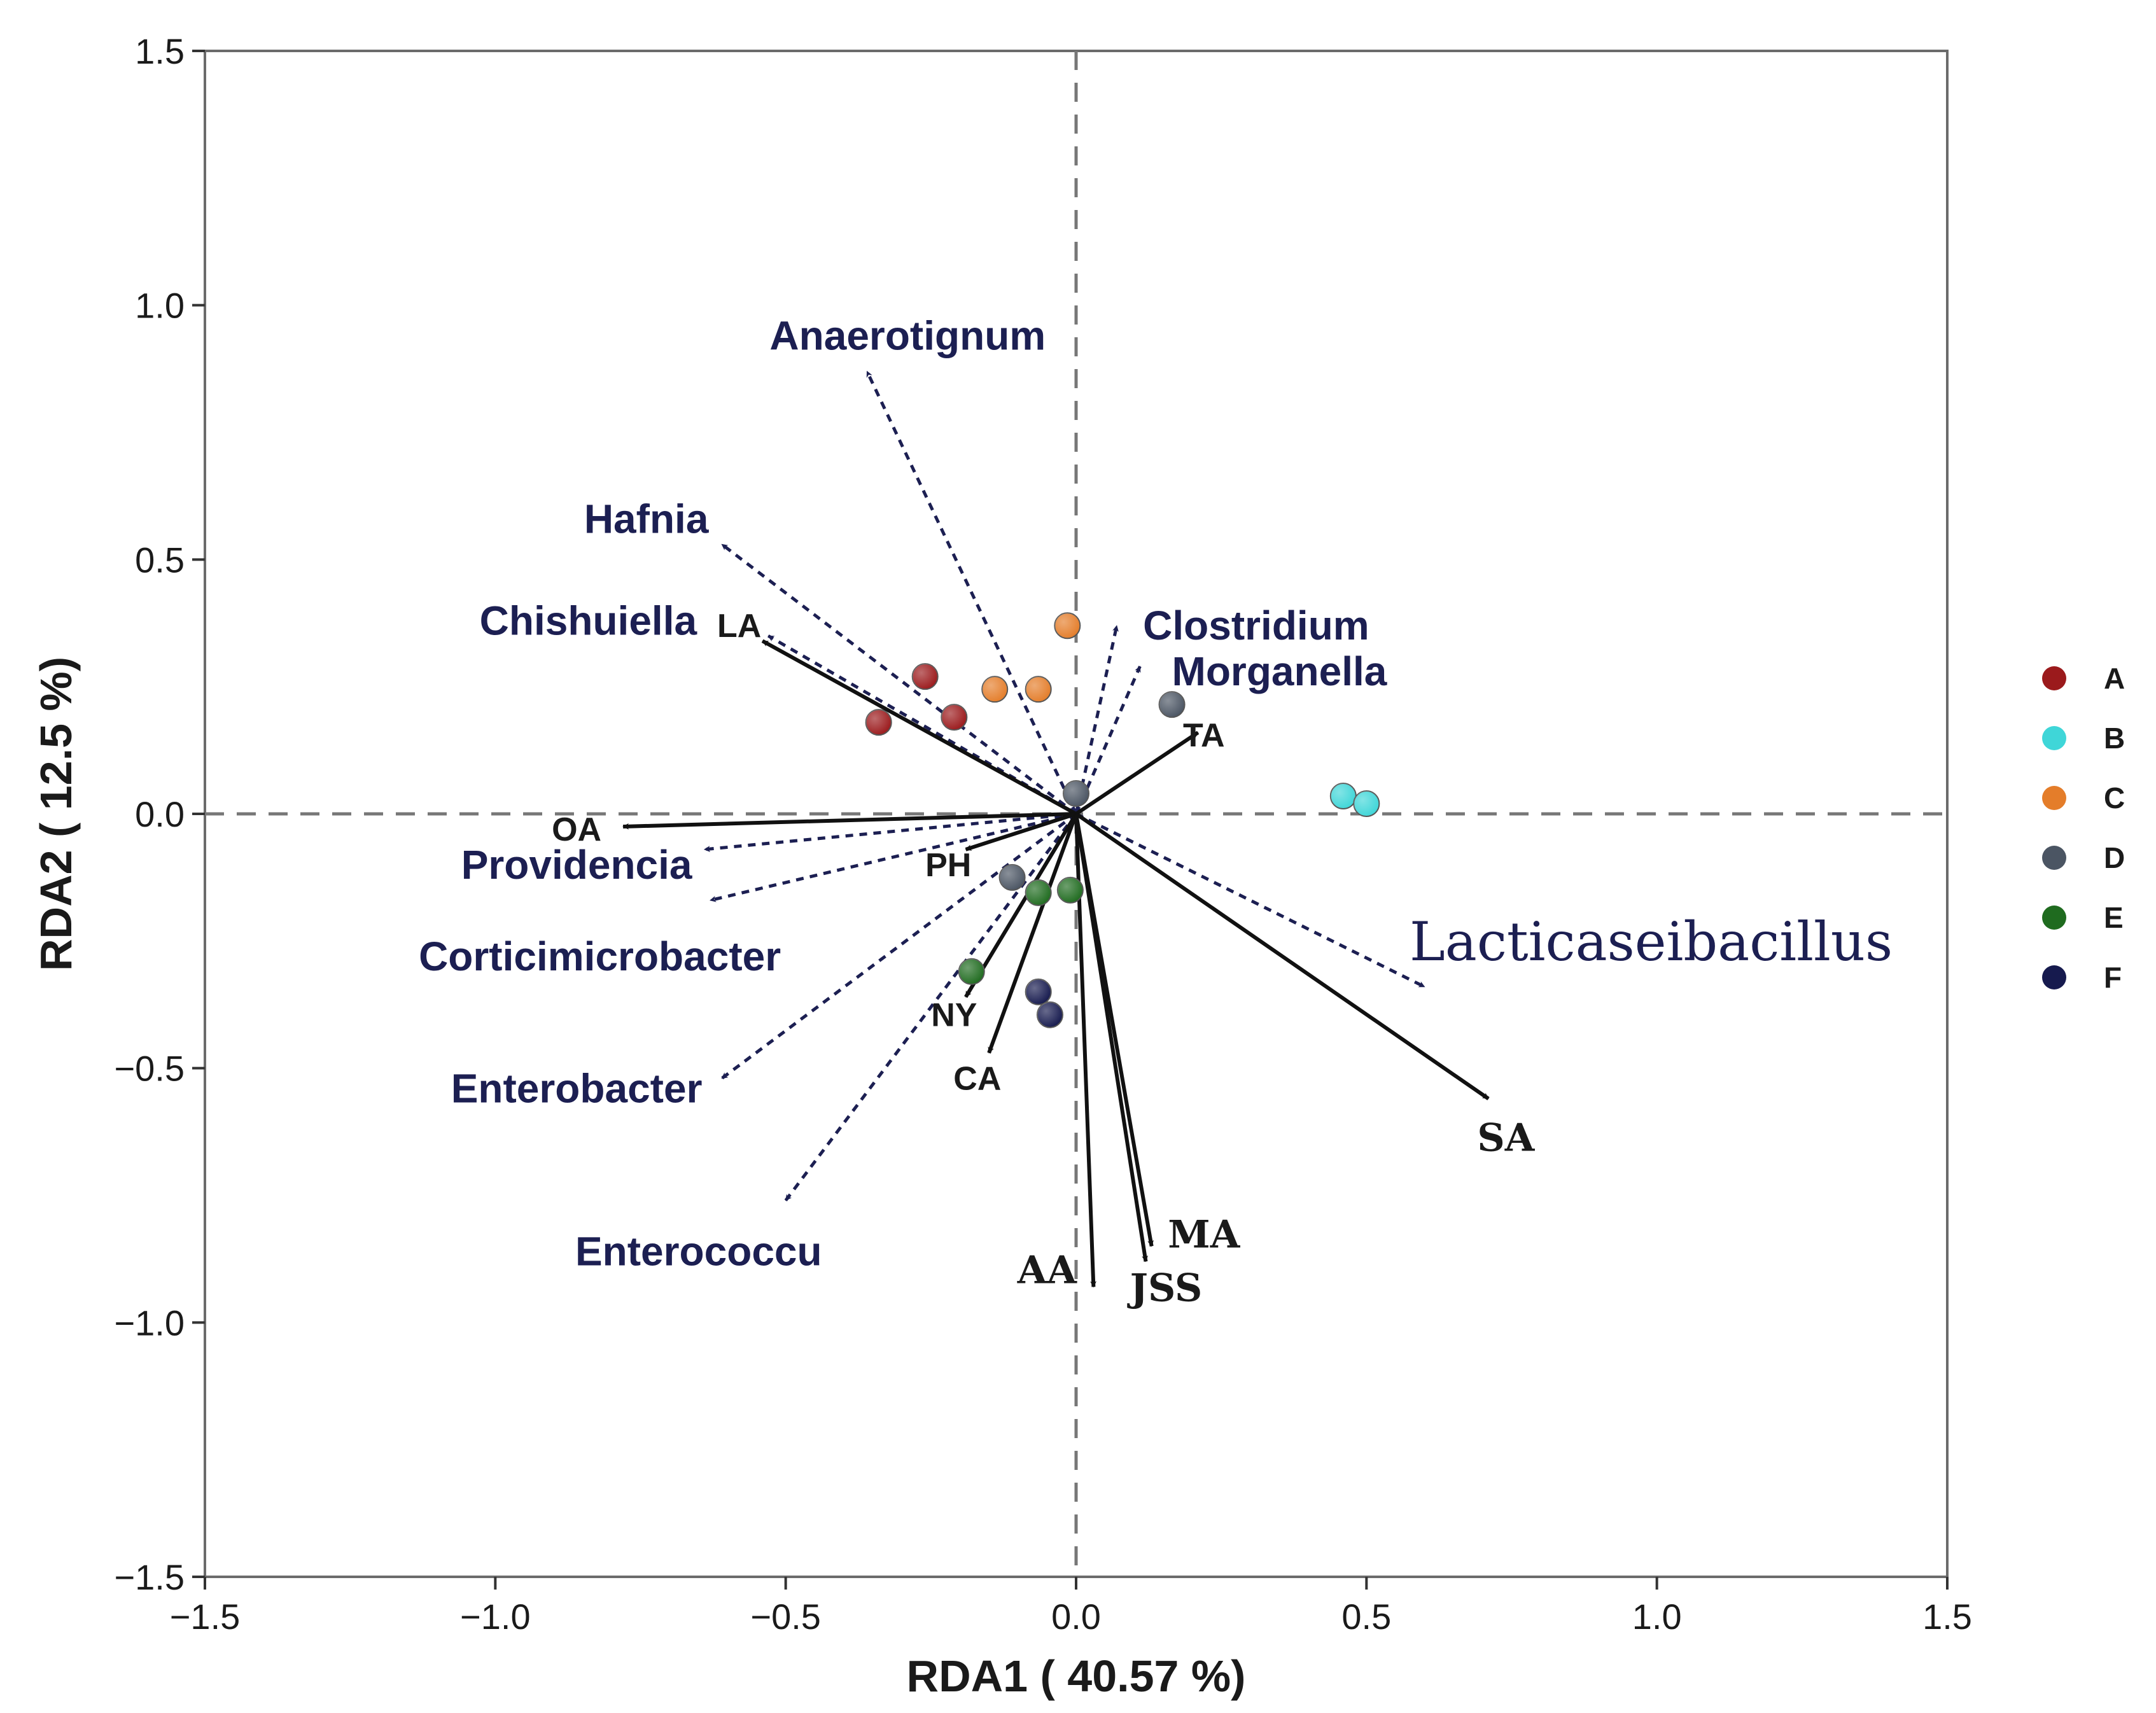 This screenshot has width=2156, height=1713. What do you see at coordinates (2114, 917) in the screenshot?
I see `legend-label-e: E` at bounding box center [2114, 917].